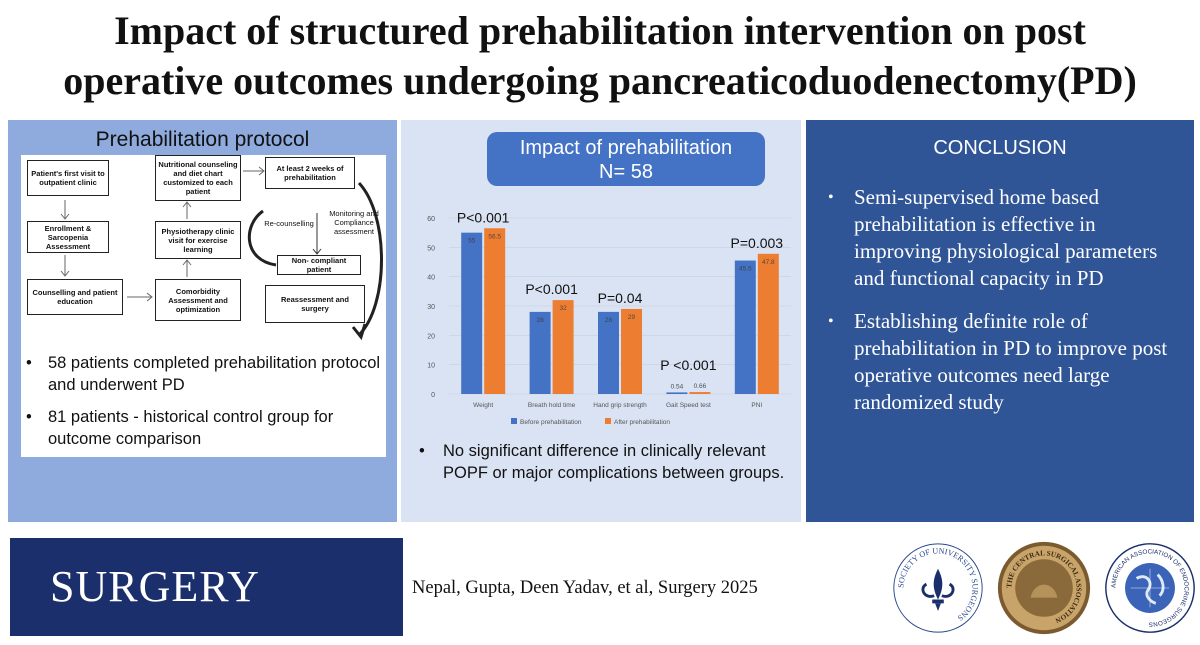  What do you see at coordinates (206, 587) in the screenshot?
I see `journal-logo: SURGERY` at bounding box center [206, 587].